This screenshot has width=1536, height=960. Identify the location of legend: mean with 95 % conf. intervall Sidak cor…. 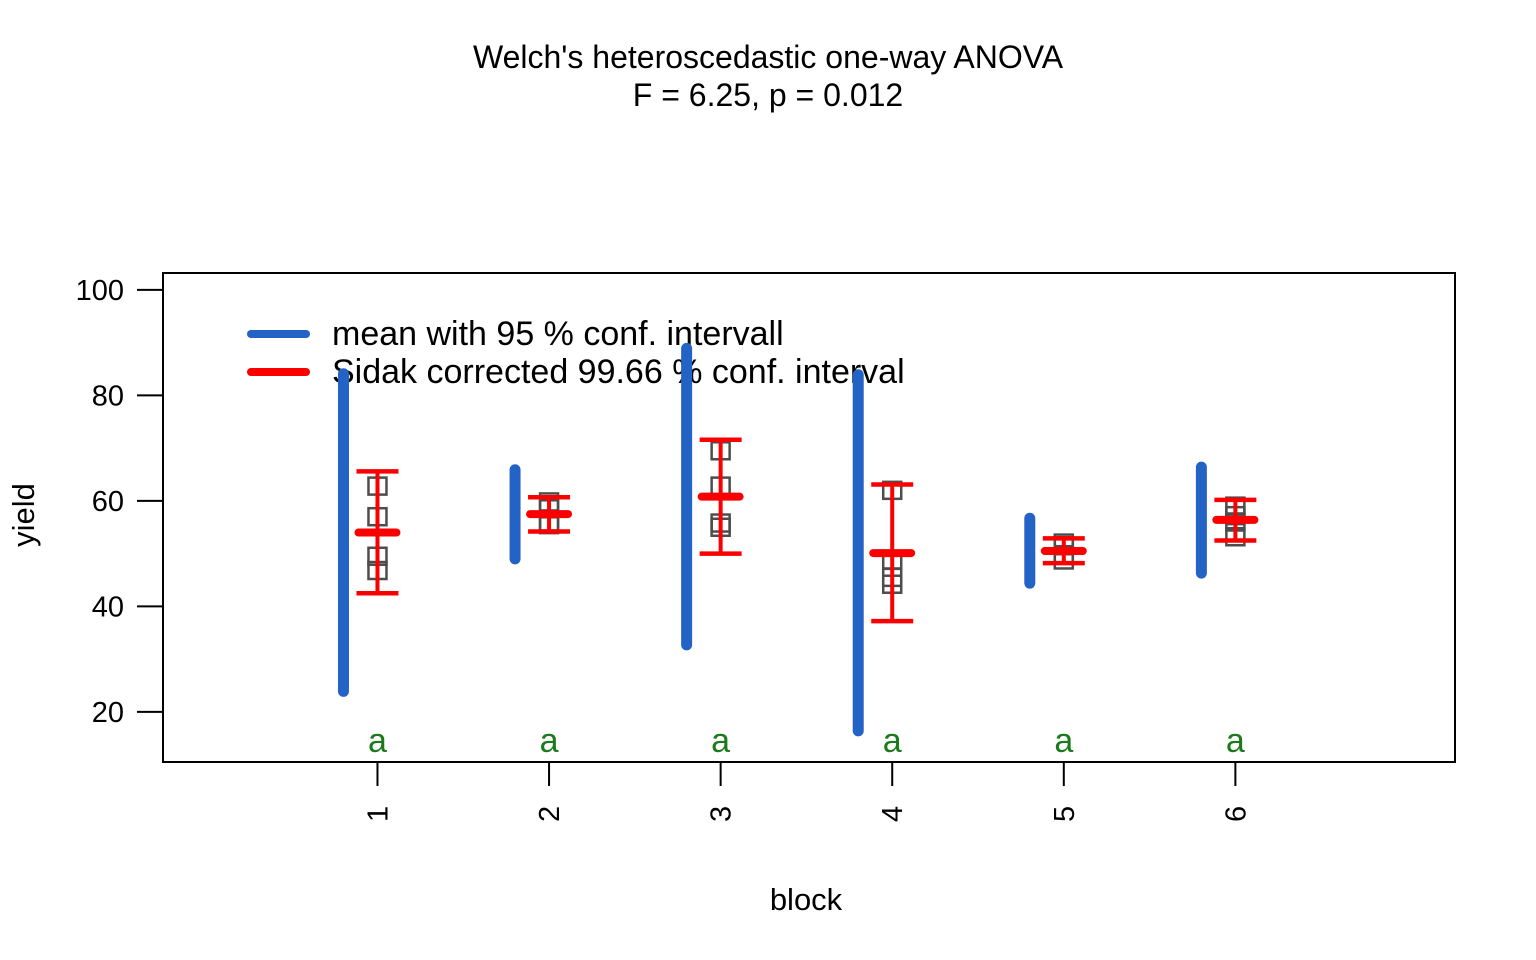
(576, 353).